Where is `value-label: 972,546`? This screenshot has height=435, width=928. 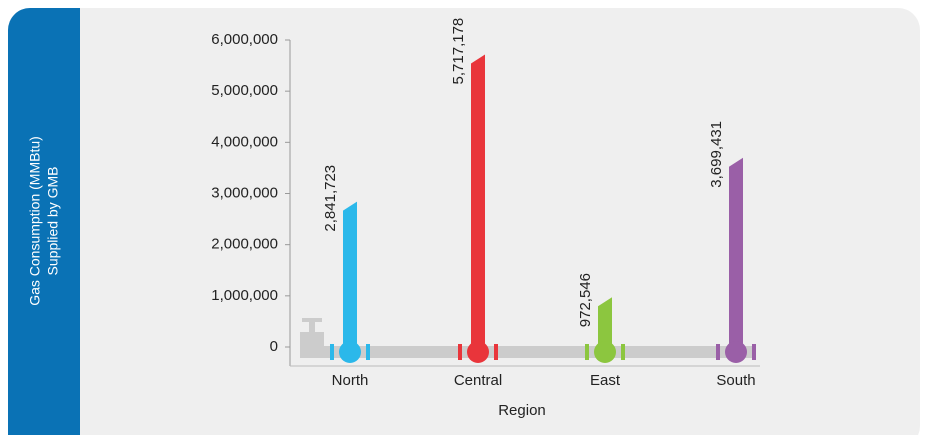 value-label: 972,546 is located at coordinates (585, 300).